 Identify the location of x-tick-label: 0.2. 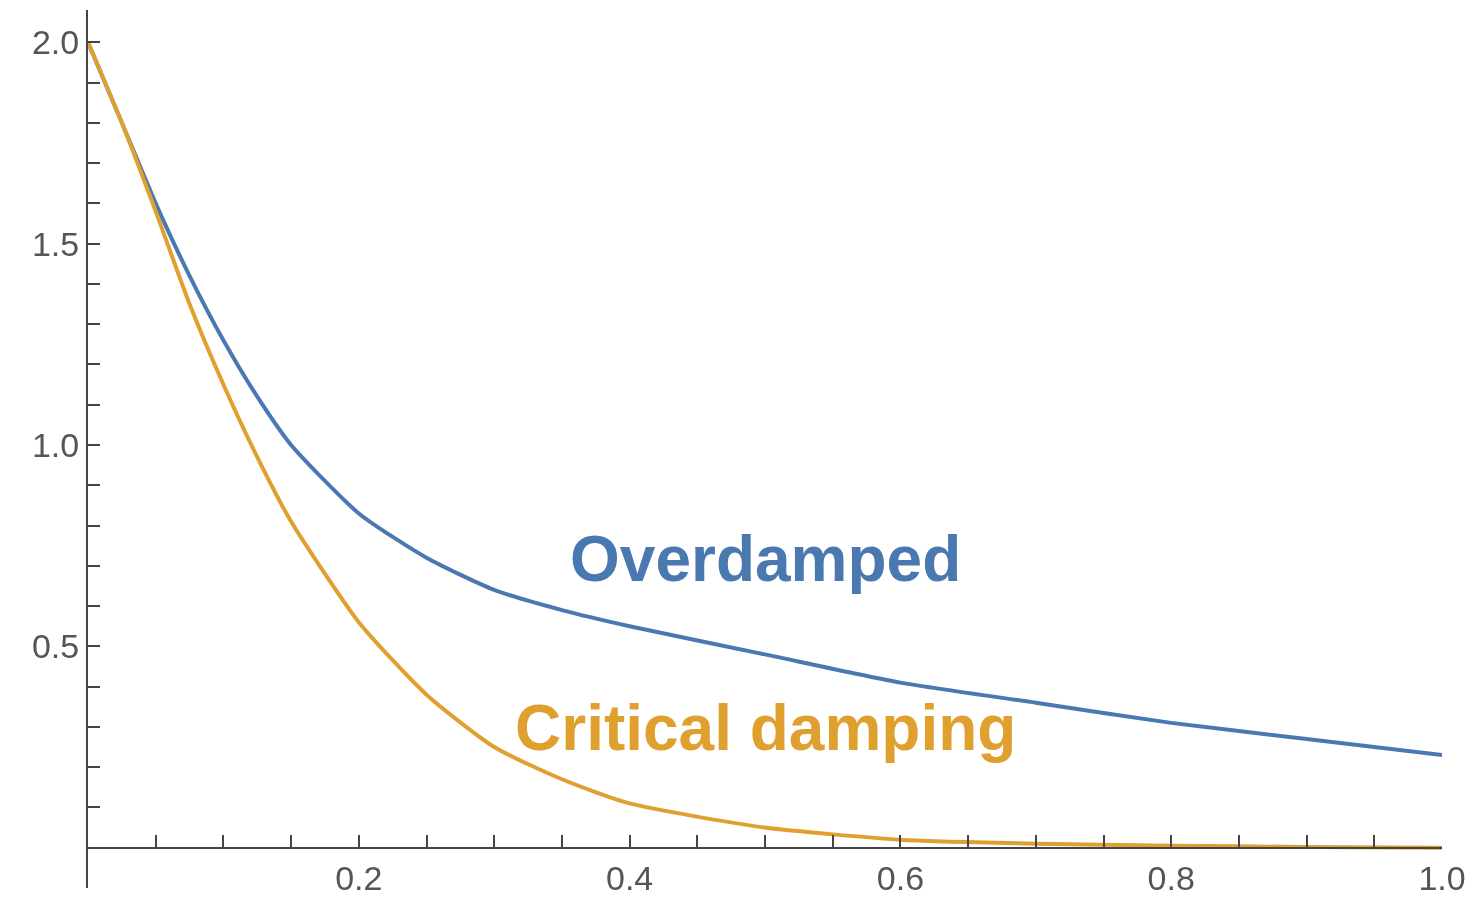
(359, 877).